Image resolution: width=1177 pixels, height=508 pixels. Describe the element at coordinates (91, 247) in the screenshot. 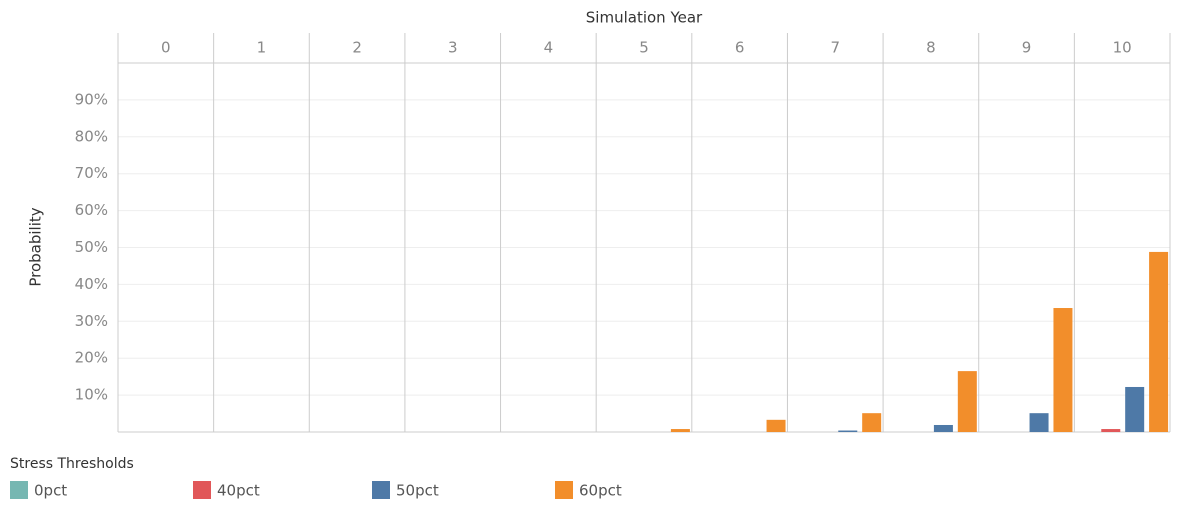

I see `y-tick-label: 50%` at that location.